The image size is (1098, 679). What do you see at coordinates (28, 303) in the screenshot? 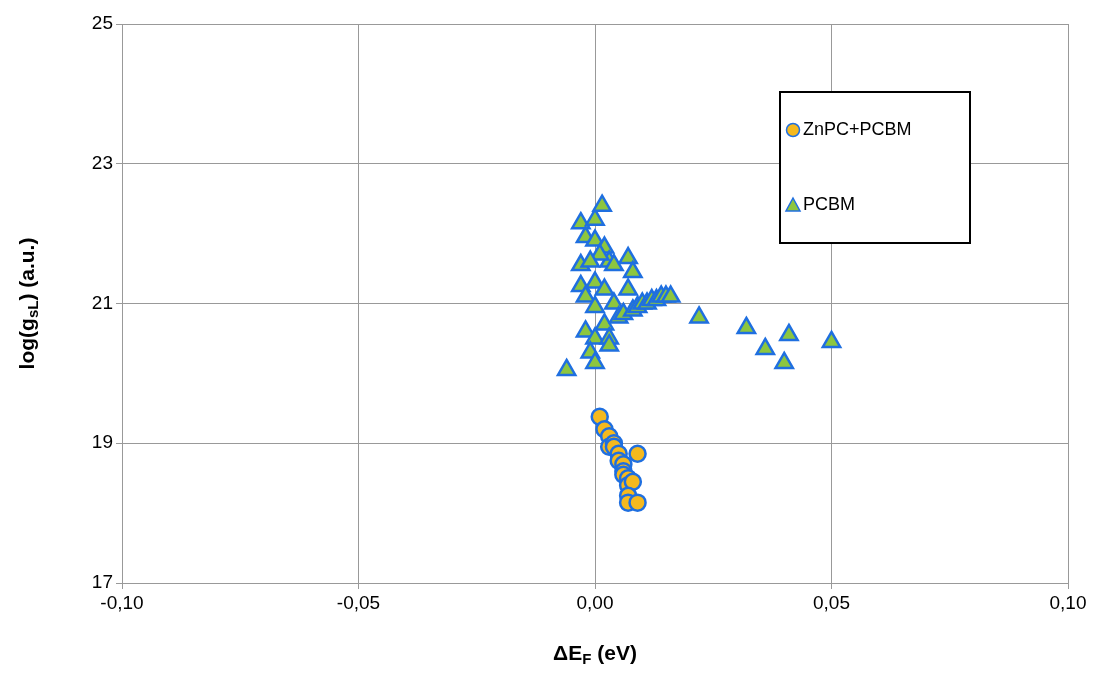
I see `y-axis-title: log(gsL) (a.u.)` at bounding box center [28, 303].